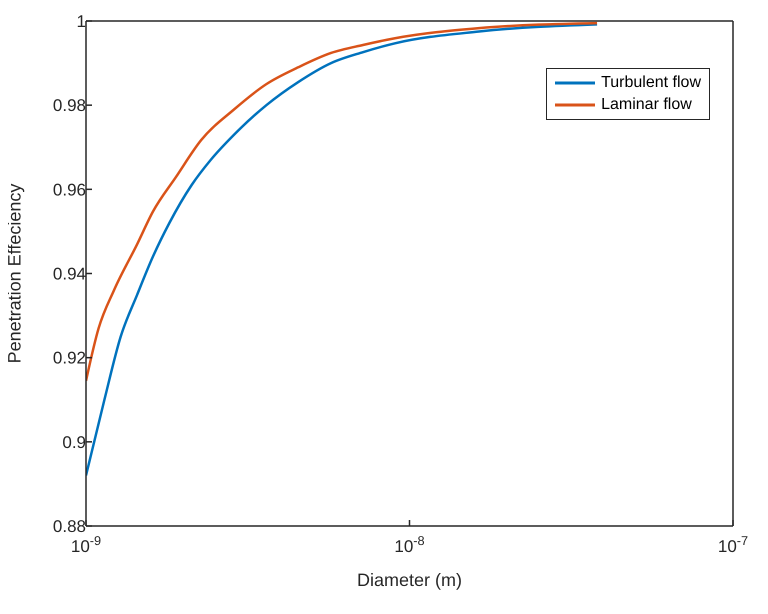 Image resolution: width=768 pixels, height=614 pixels. Describe the element at coordinates (69, 190) in the screenshot. I see `y-tick-label: 0.96` at that location.